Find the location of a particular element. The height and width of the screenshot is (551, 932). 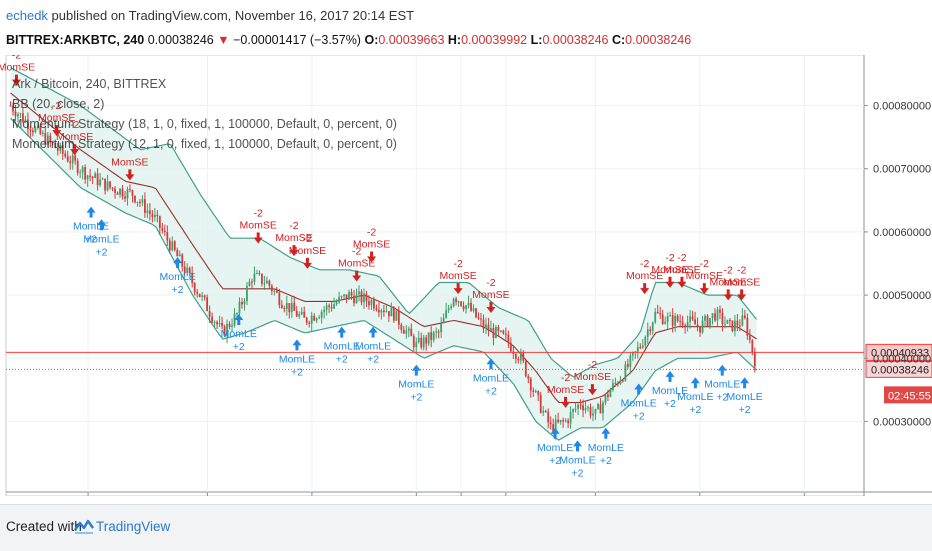

y-tick-label: 0.00040000 is located at coordinates (902, 359).